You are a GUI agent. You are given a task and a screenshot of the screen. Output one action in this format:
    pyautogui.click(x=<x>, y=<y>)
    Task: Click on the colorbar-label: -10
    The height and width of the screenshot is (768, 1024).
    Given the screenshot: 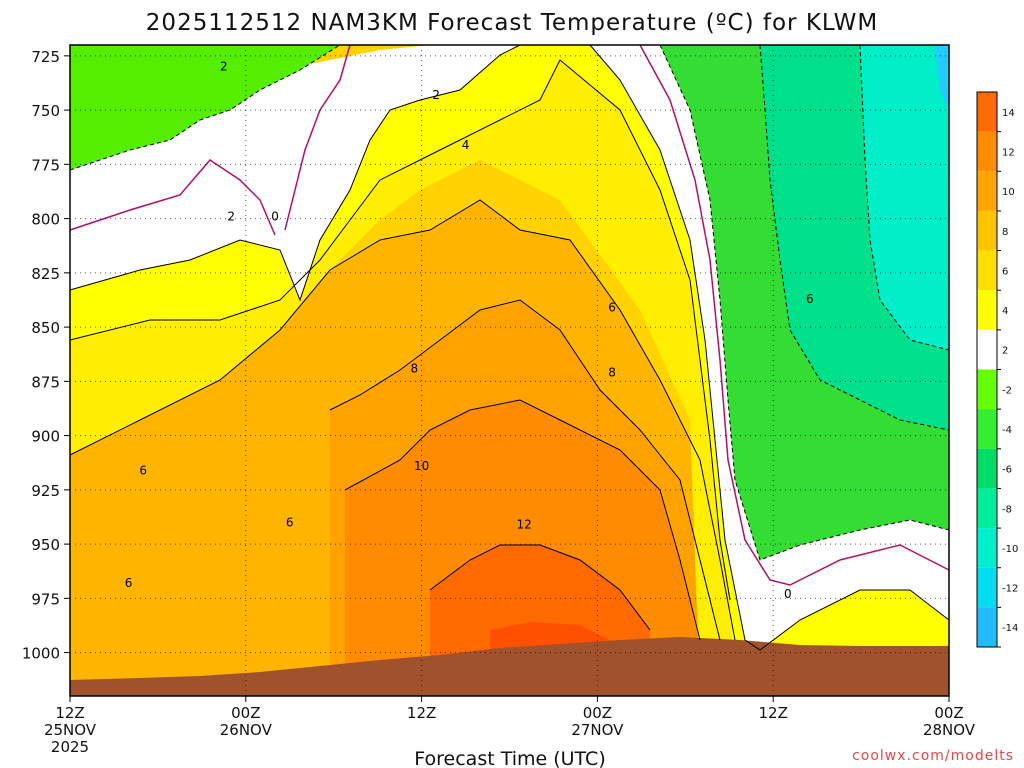 What is the action you would take?
    pyautogui.click(x=1010, y=549)
    